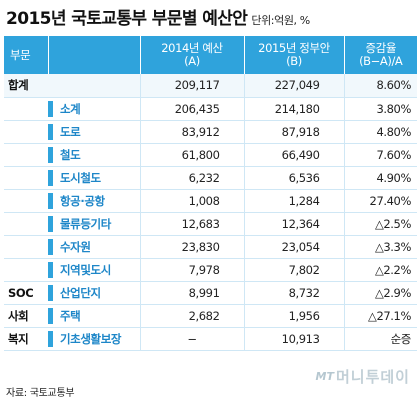 Image resolution: width=420 pixels, height=402 pixels. Describe the element at coordinates (293, 339) in the screenshot. I see `row-2015-value: 10,913` at that location.